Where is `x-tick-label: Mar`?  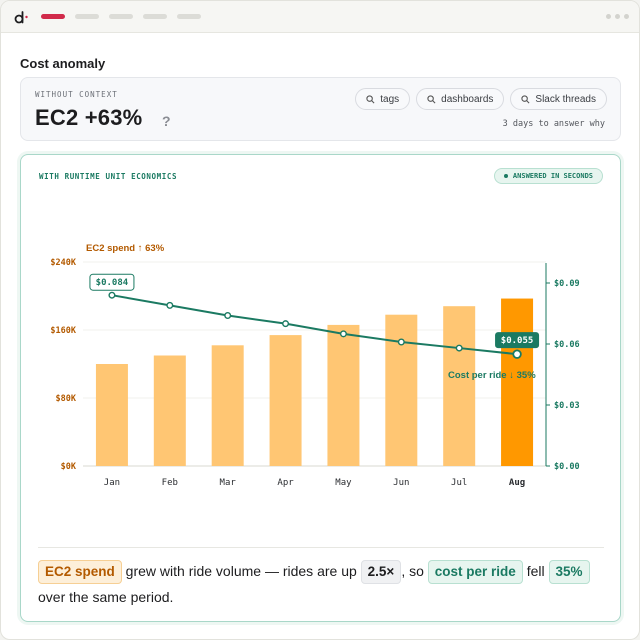
x-tick-label: Mar is located at coordinates (228, 483).